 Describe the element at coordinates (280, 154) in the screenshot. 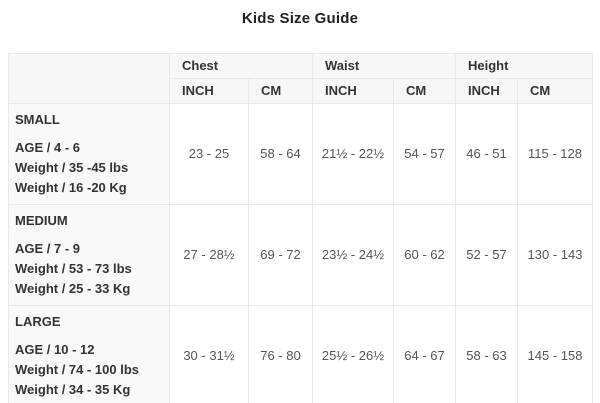

I see `chest-cm-value: 58 - 64` at that location.